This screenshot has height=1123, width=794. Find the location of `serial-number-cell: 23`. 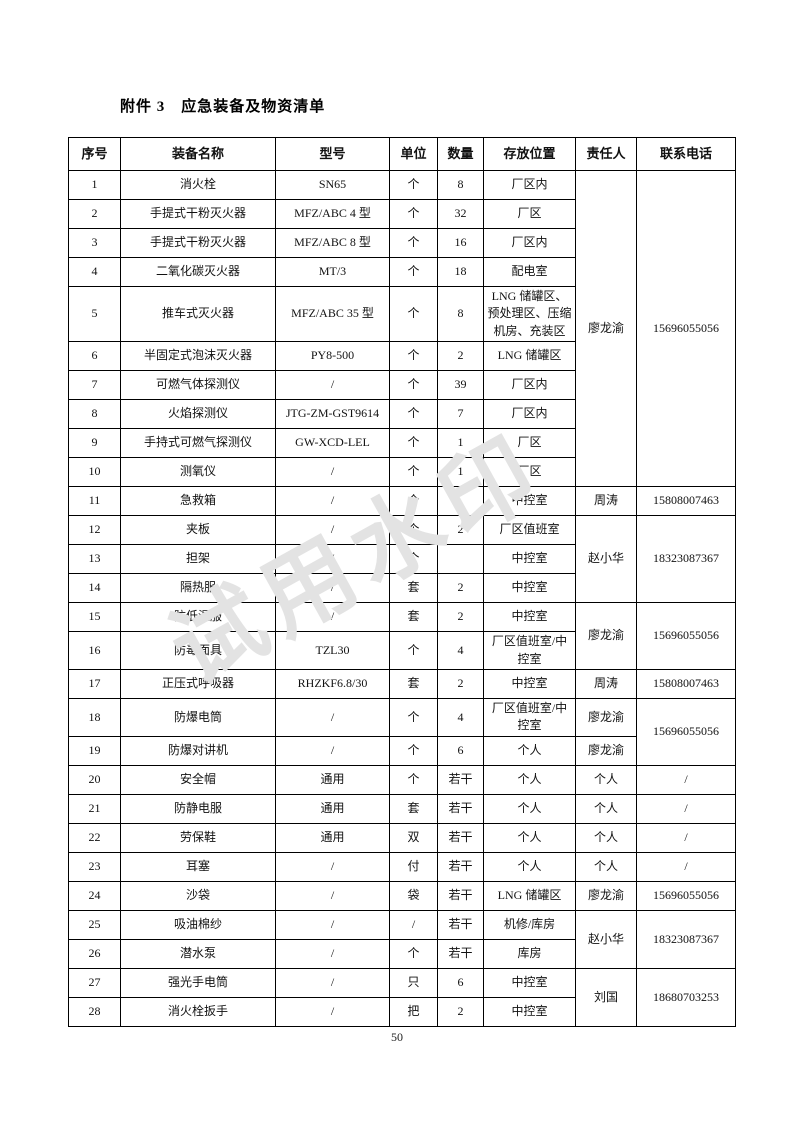

serial-number-cell: 23 is located at coordinates (94, 866).